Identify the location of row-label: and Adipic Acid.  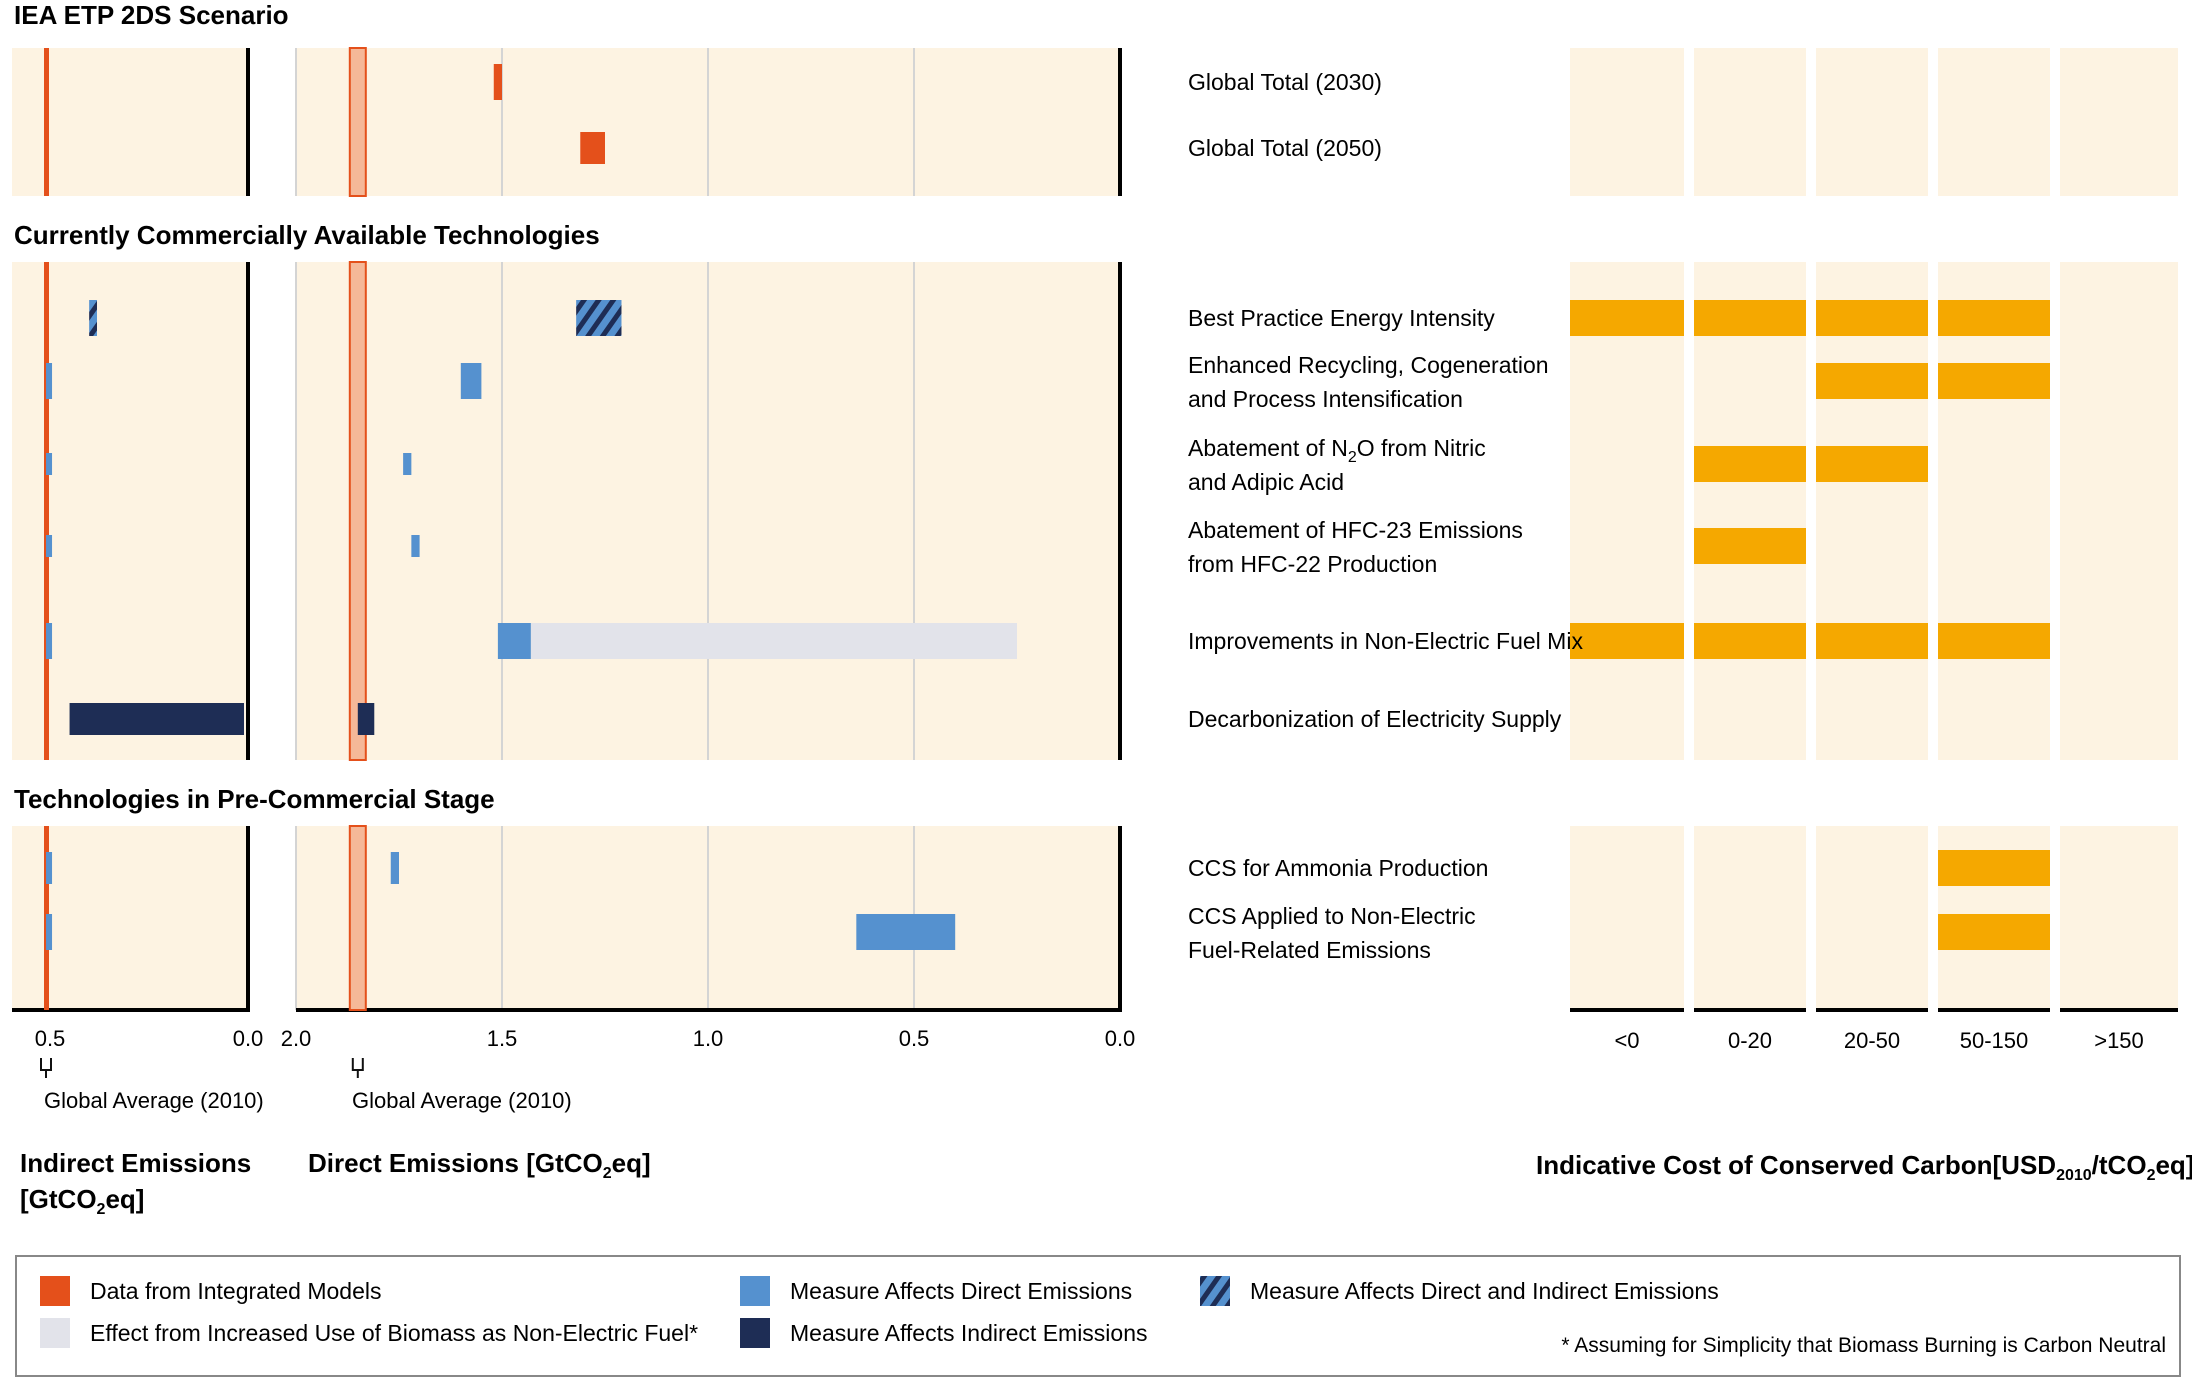
(1266, 482).